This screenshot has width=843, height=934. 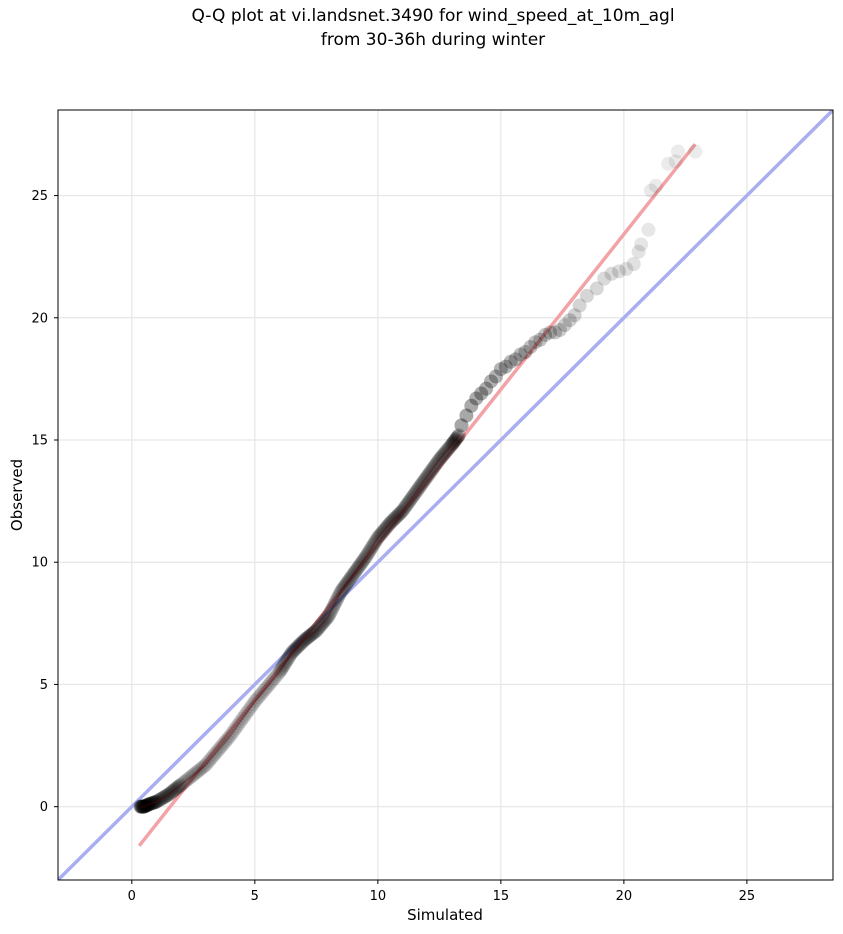 I want to click on x-axis-label: Simulated, so click(x=445, y=915).